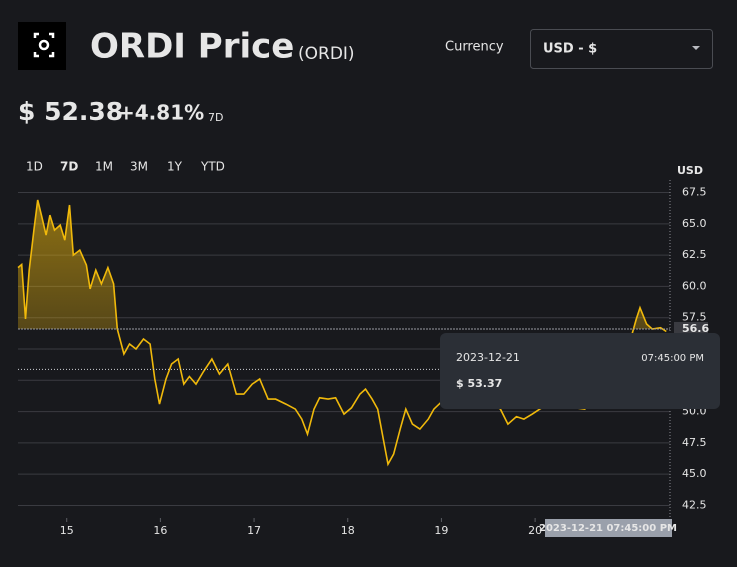  I want to click on y-tick-label: 62.5, so click(694, 254).